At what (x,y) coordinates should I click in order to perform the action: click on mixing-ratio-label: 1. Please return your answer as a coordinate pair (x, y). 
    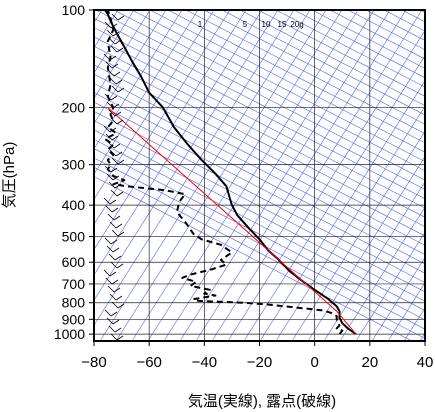
    Looking at the image, I should click on (200, 24).